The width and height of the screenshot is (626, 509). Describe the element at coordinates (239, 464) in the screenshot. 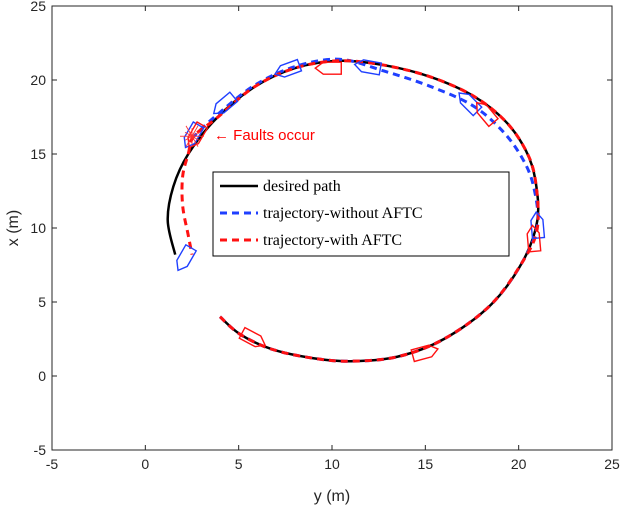

I see `x-tick-label: 5` at that location.